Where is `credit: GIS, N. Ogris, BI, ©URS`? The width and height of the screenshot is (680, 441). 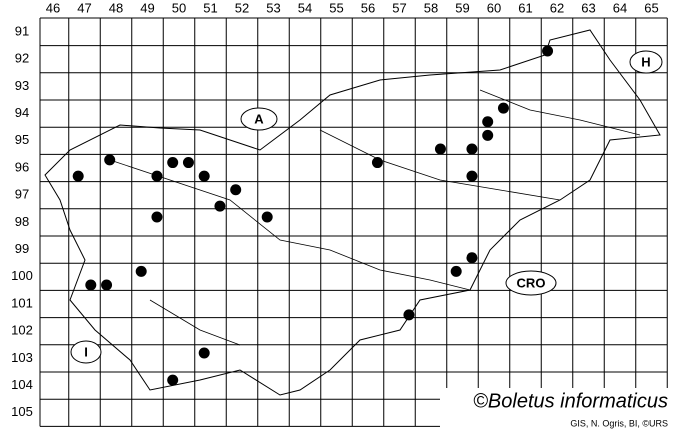 credit: GIS, N. Ogris, BI, ©URS is located at coordinates (619, 423).